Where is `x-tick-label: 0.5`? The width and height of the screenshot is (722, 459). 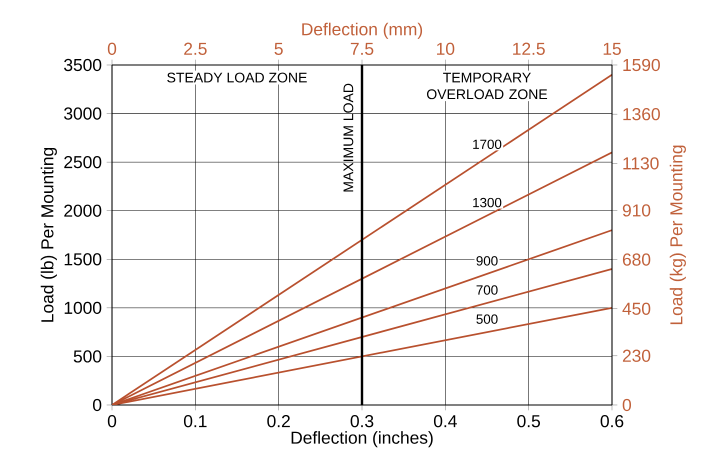
x-tick-label: 0.5 is located at coordinates (528, 421).